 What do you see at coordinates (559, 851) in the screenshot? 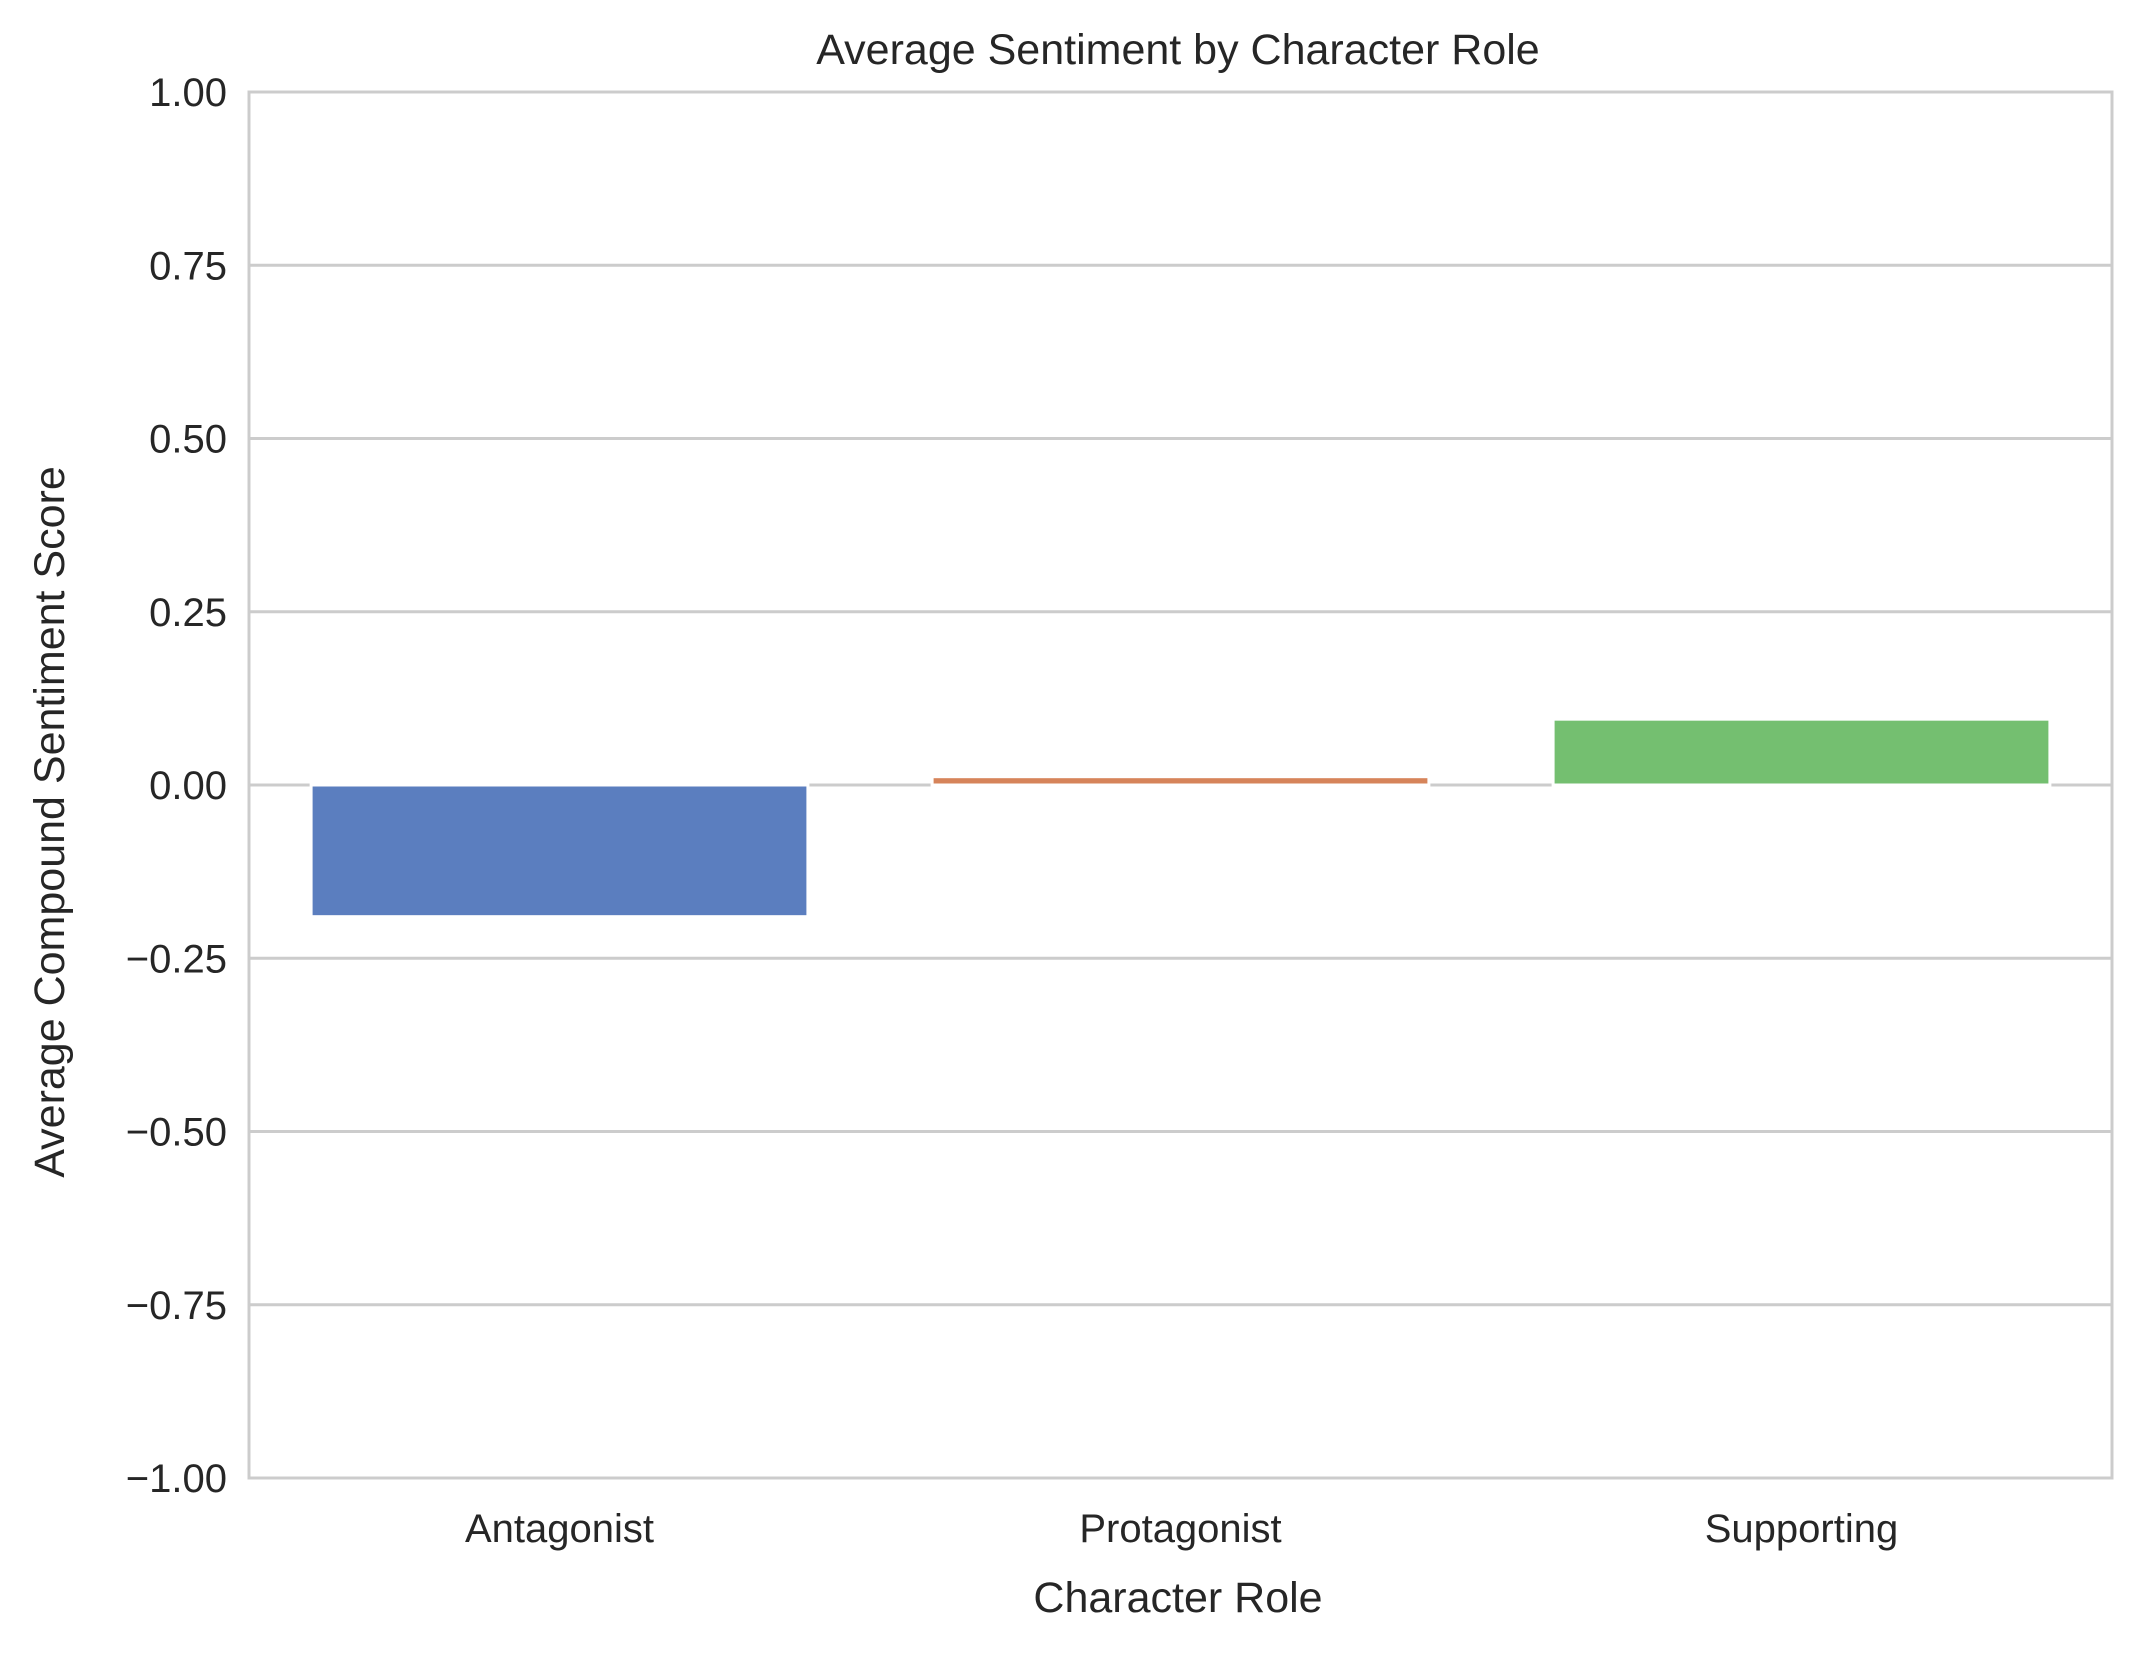
I see `bar-antagonist` at bounding box center [559, 851].